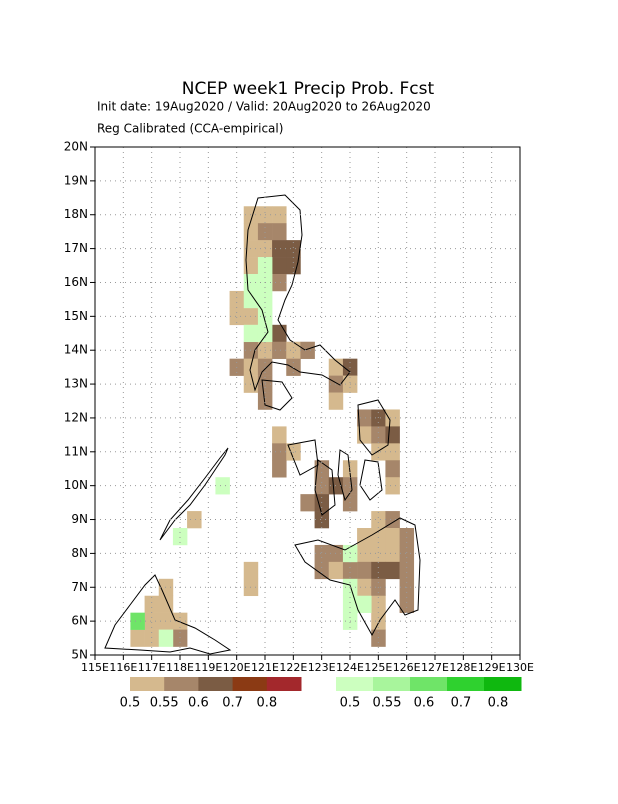  I want to click on x-tick-label: 122E, so click(293, 667).